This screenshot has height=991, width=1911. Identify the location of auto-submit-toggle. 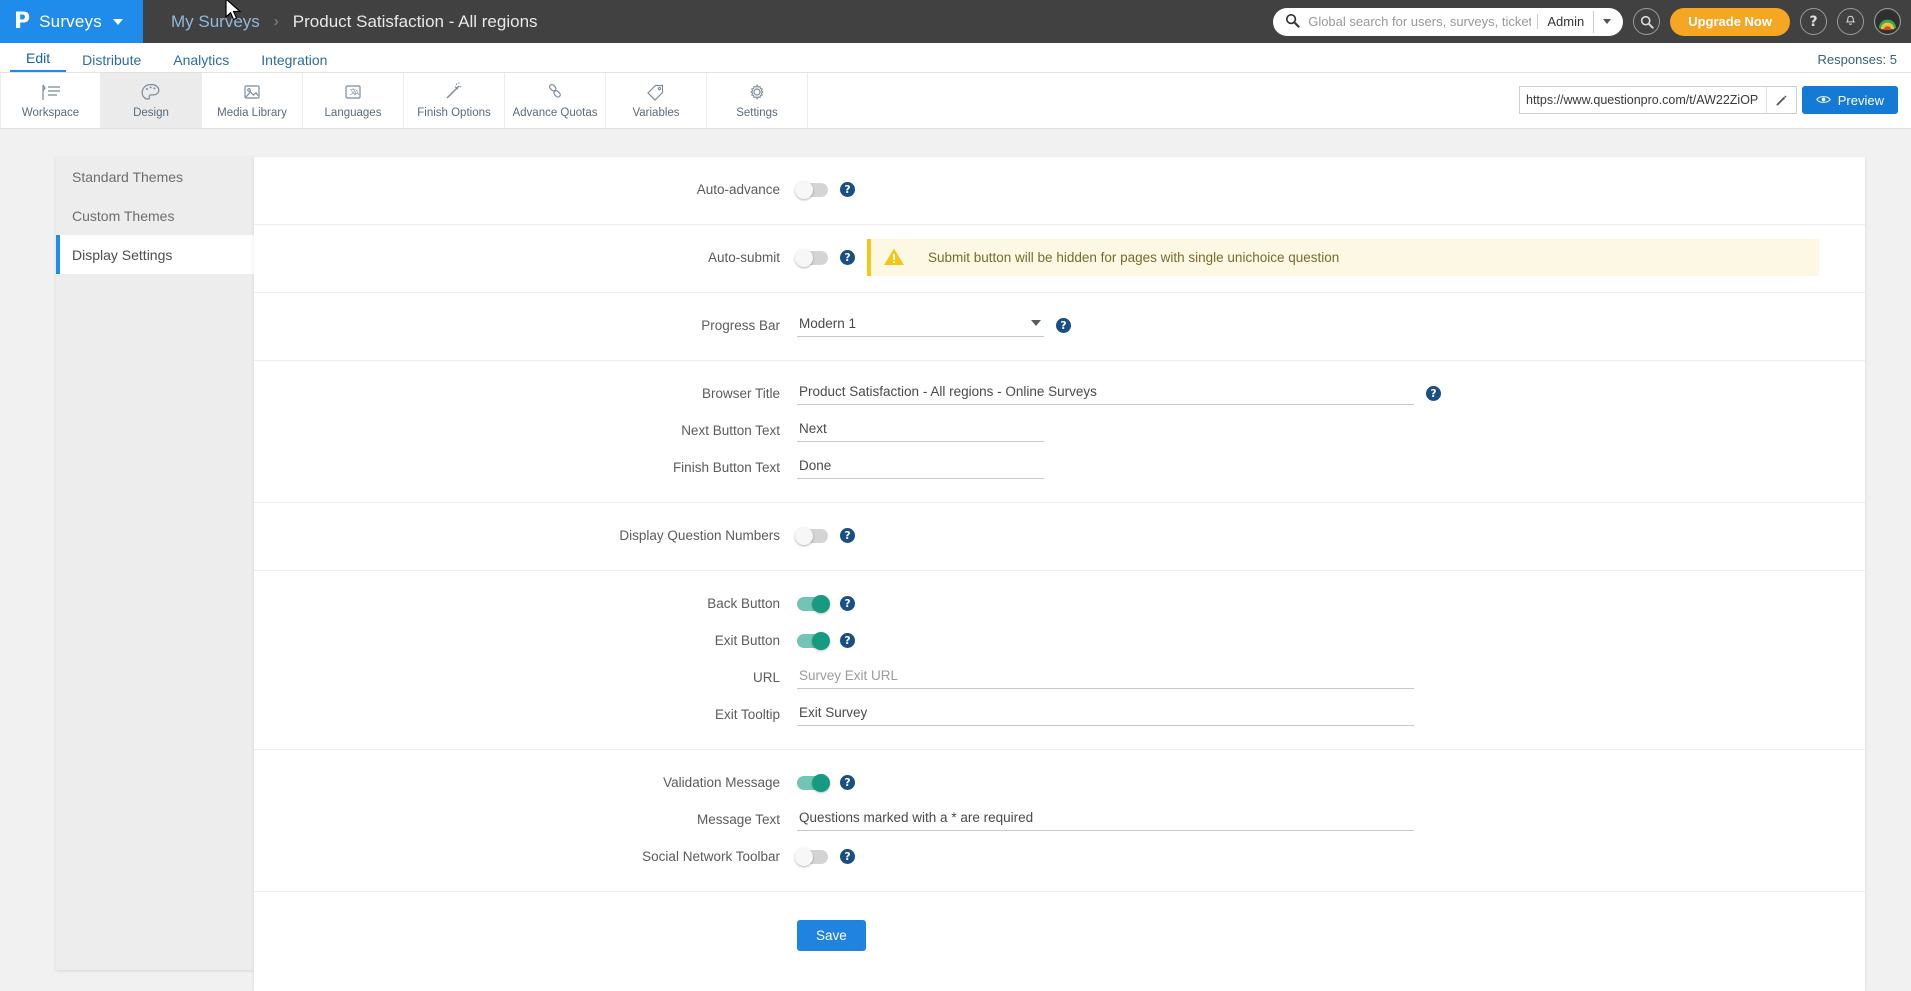
(811, 257).